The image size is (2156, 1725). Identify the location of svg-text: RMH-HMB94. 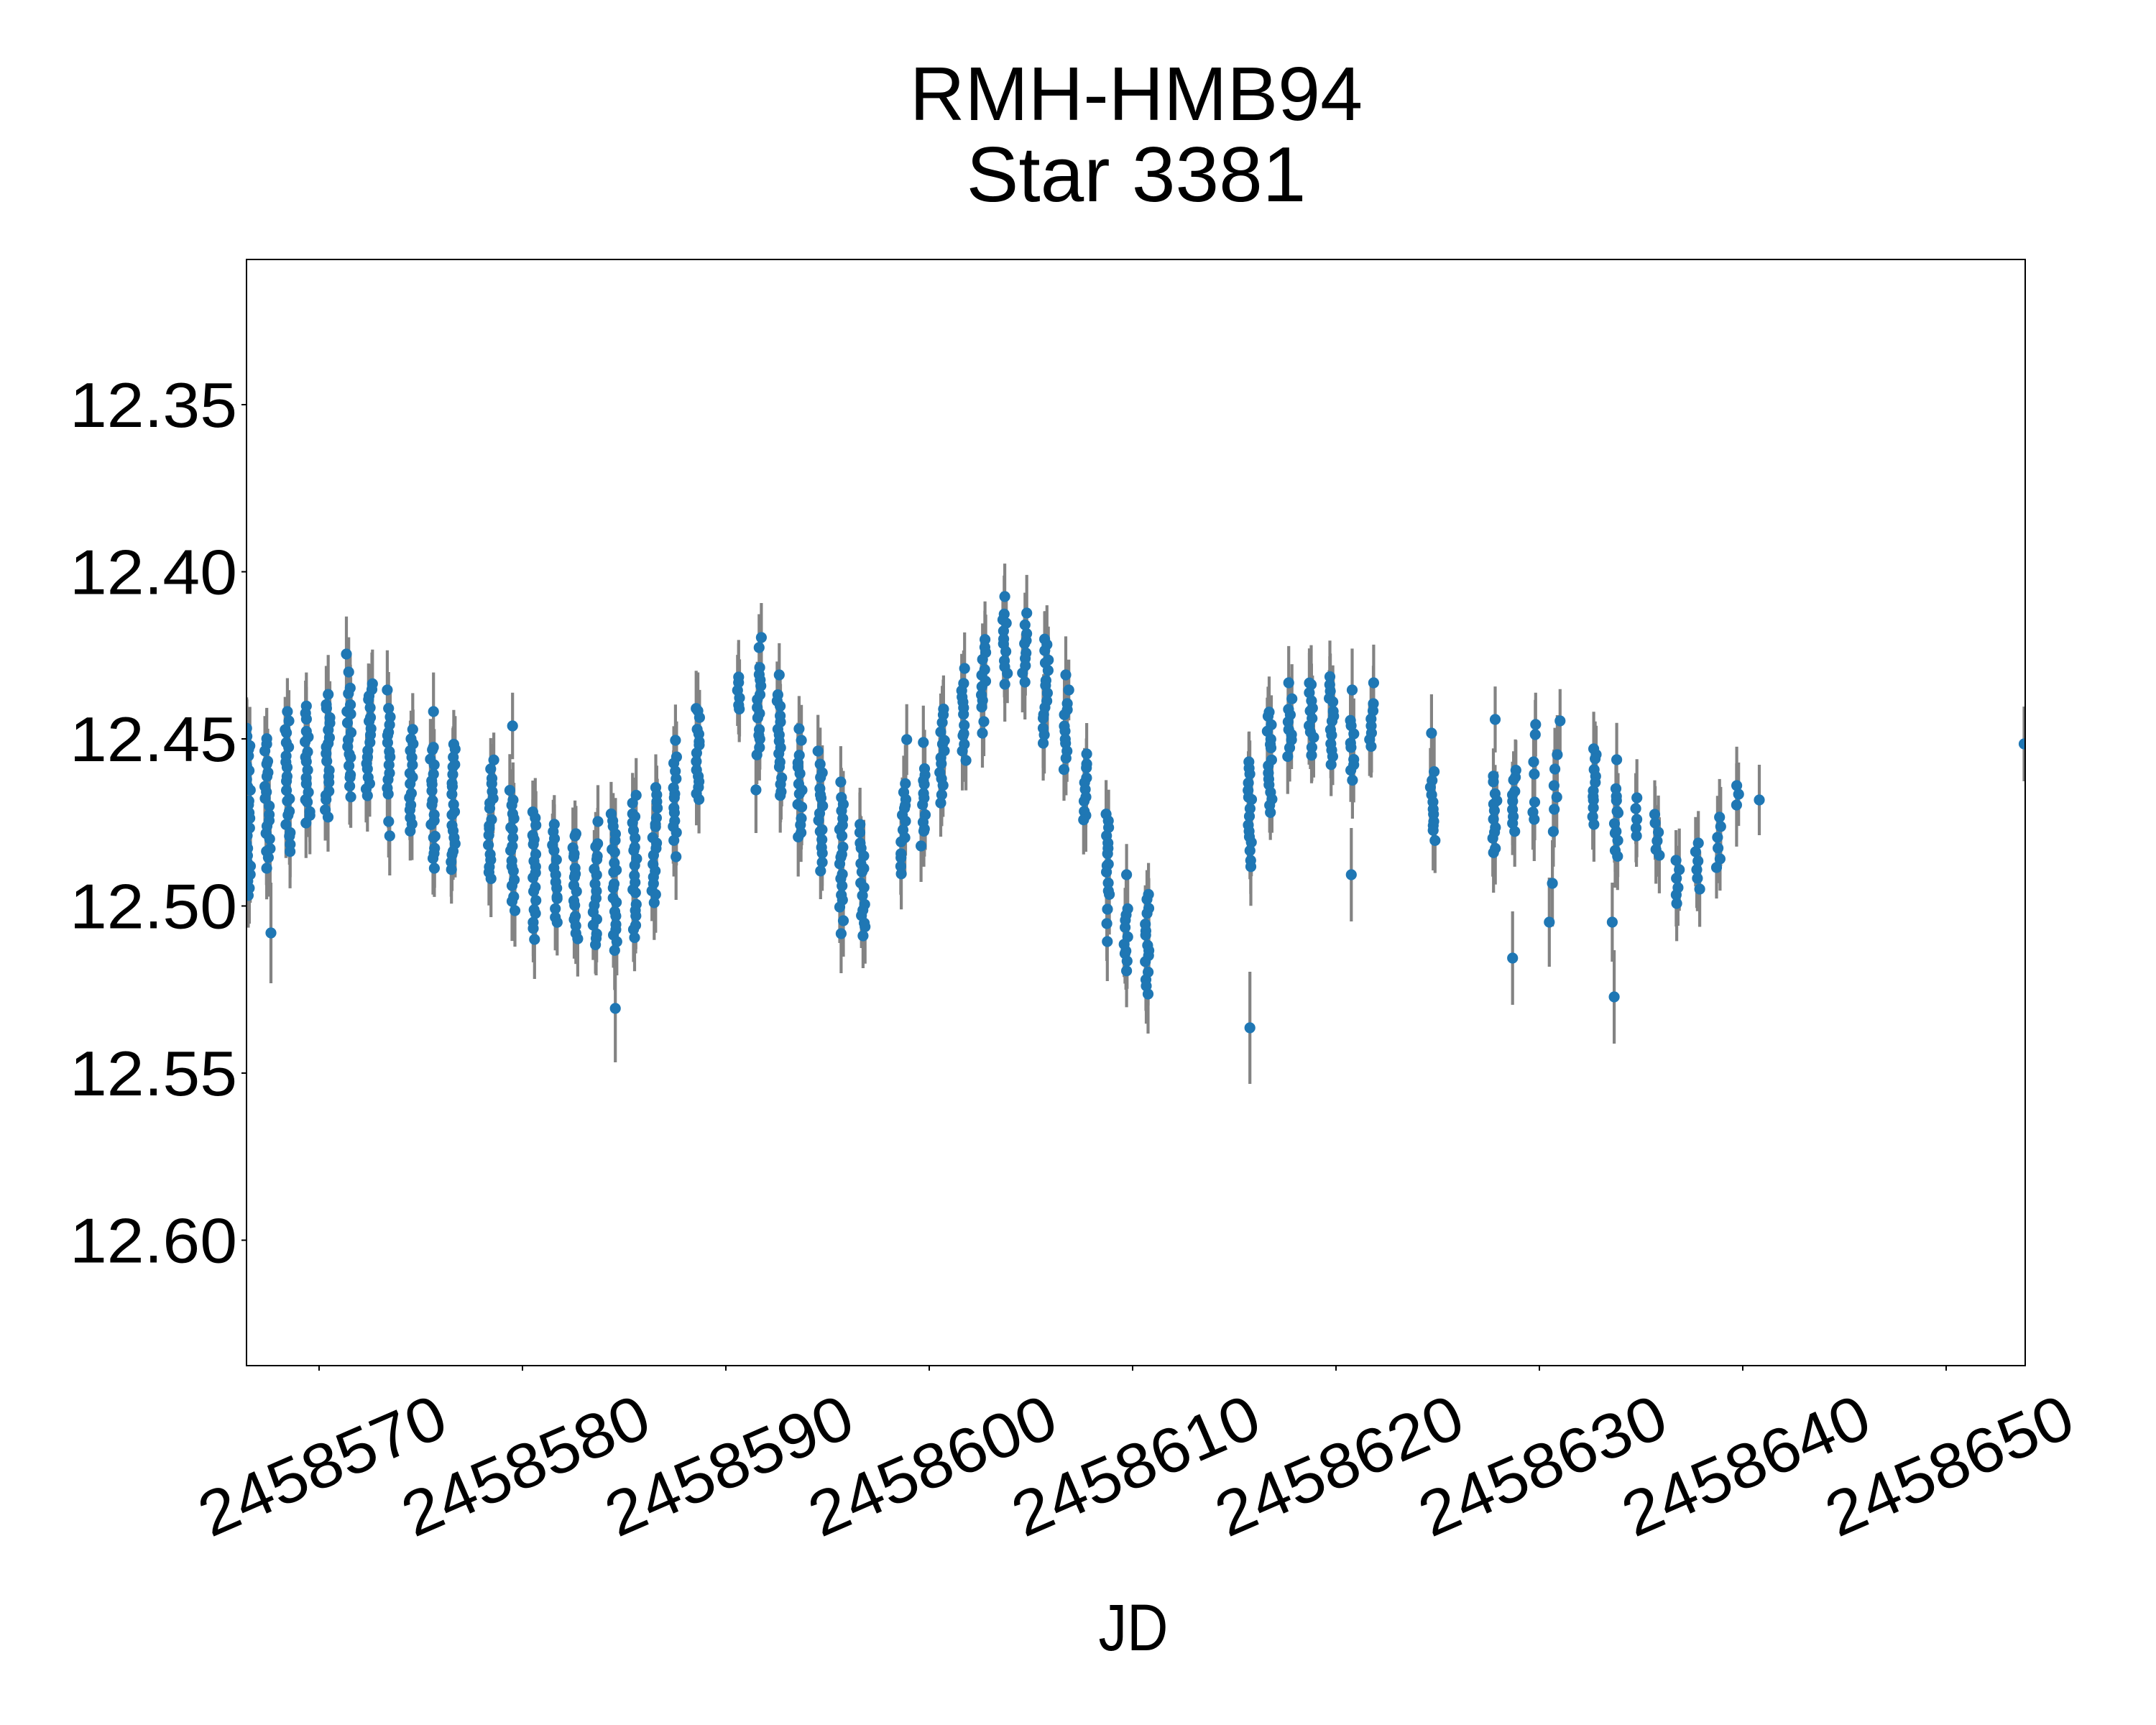
(1136, 94).